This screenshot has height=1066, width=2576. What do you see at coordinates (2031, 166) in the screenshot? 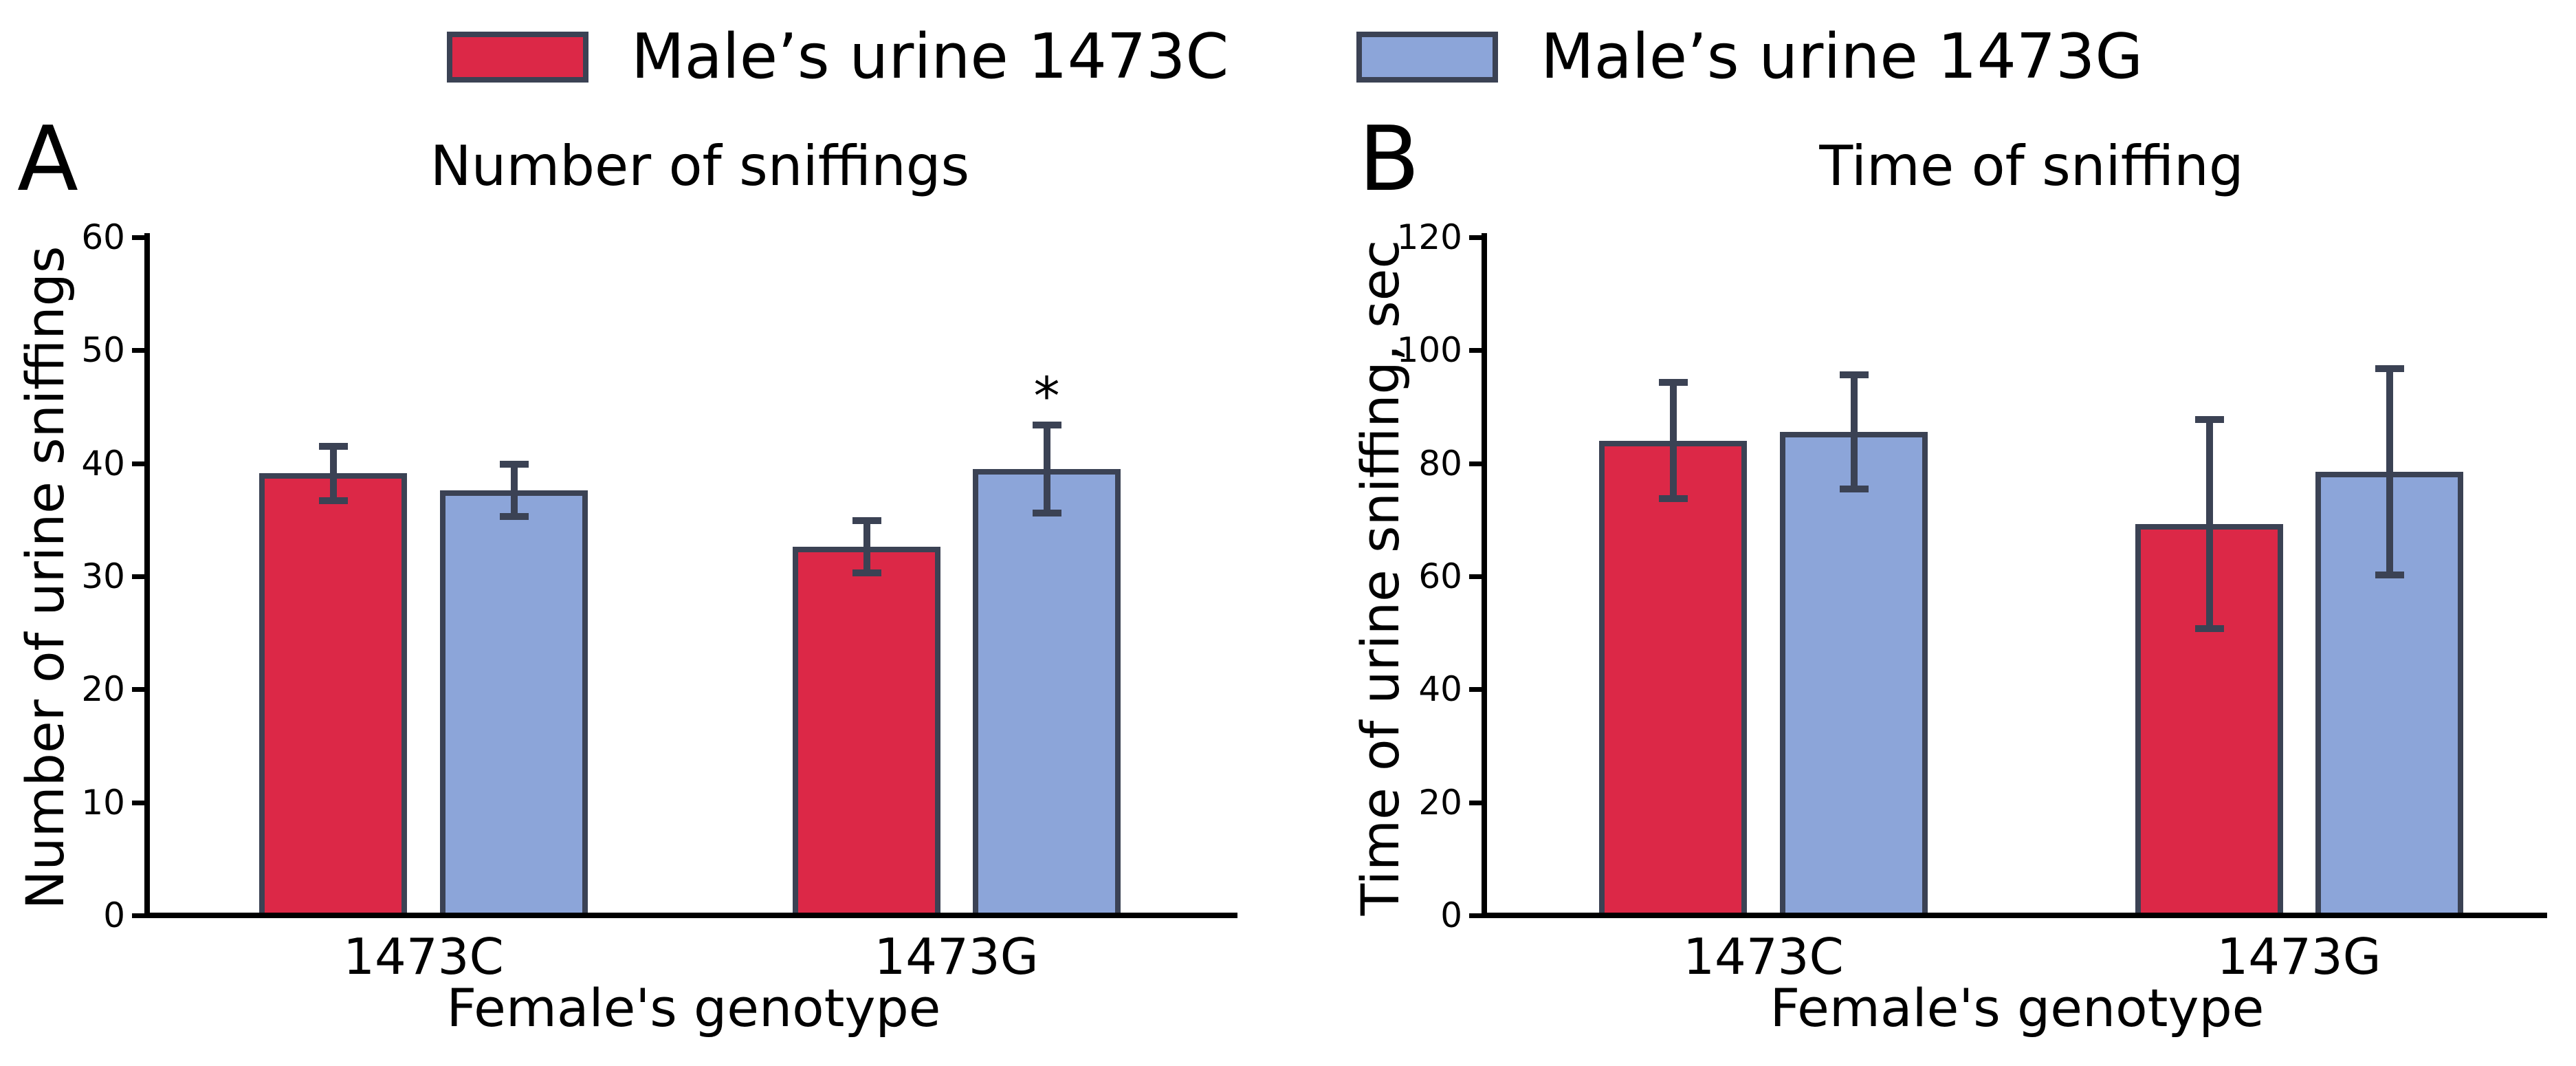
I see `chart-title: Time of sniffing` at bounding box center [2031, 166].